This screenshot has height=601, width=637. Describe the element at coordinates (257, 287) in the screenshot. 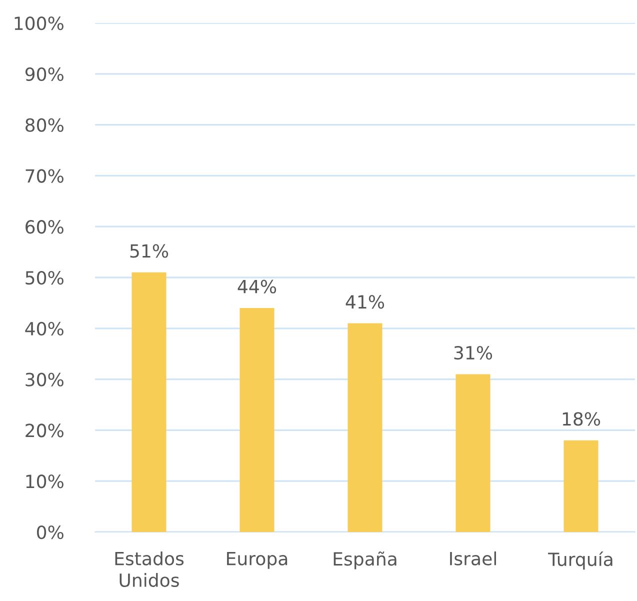

I see `data-label: 44%` at that location.